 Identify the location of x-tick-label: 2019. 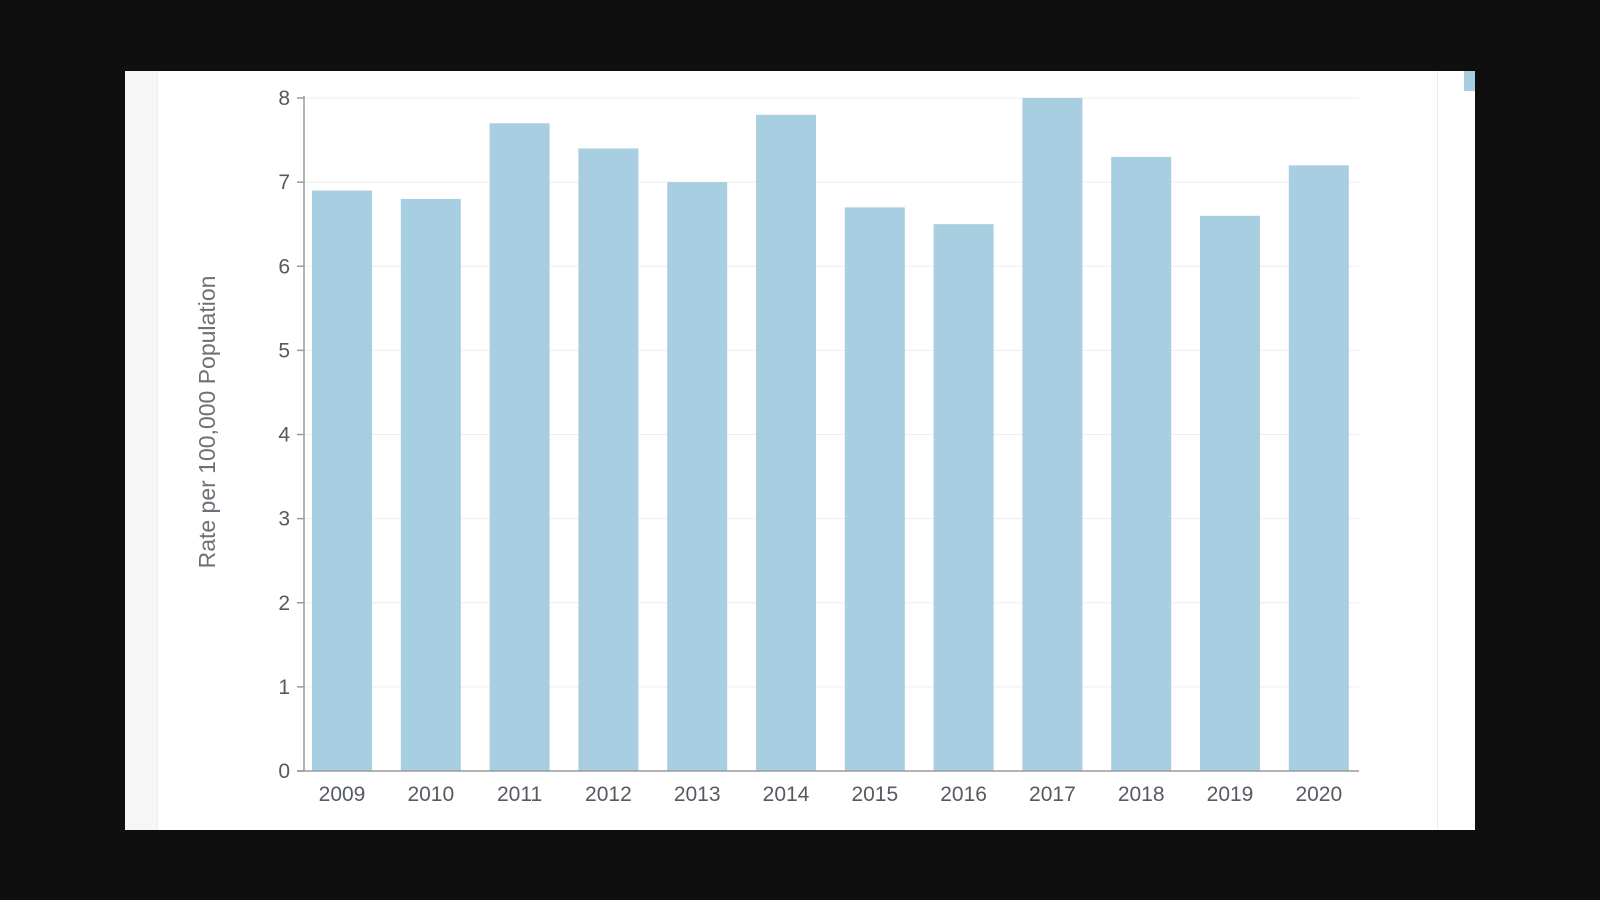
(1230, 794).